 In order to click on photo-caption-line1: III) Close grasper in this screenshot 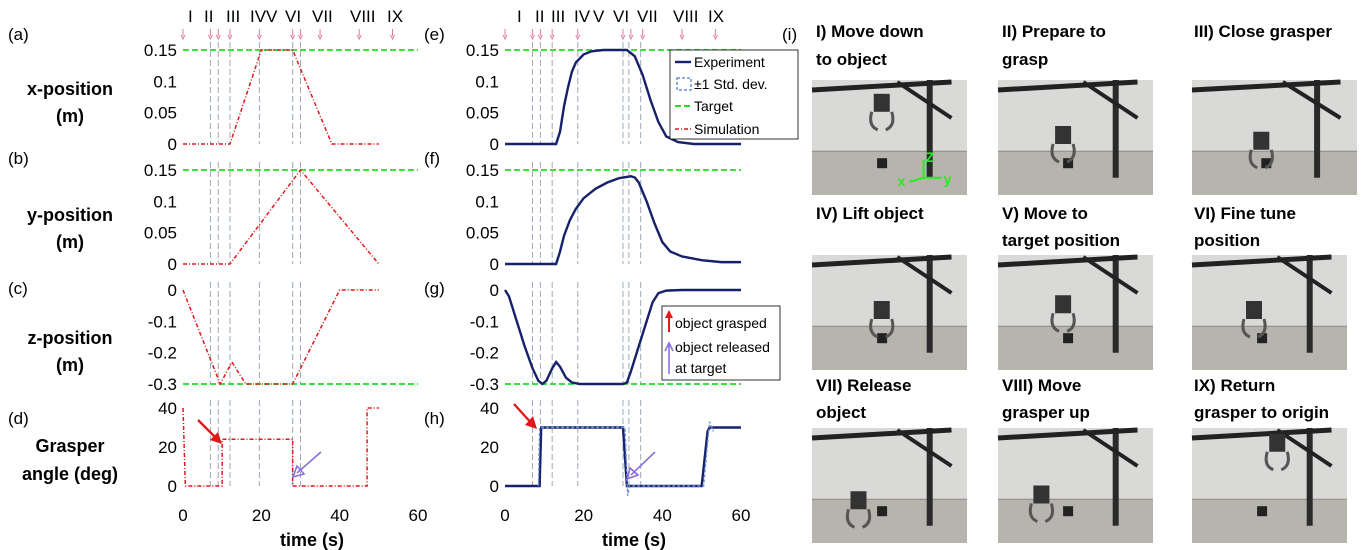, I will do `click(1263, 31)`.